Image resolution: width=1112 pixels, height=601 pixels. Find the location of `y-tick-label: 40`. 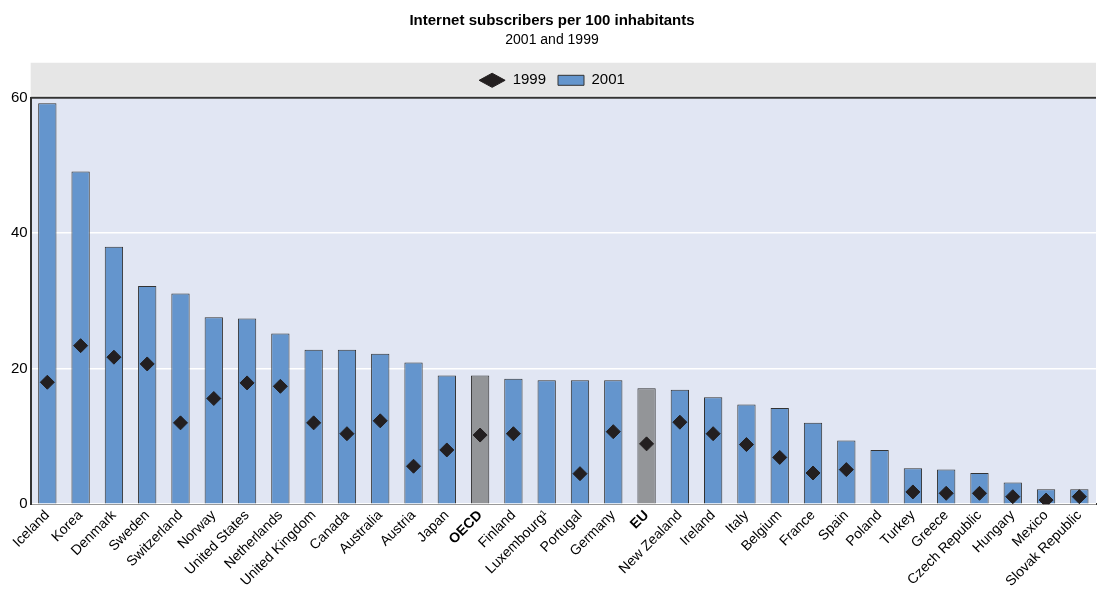

y-tick-label: 40 is located at coordinates (19, 232).